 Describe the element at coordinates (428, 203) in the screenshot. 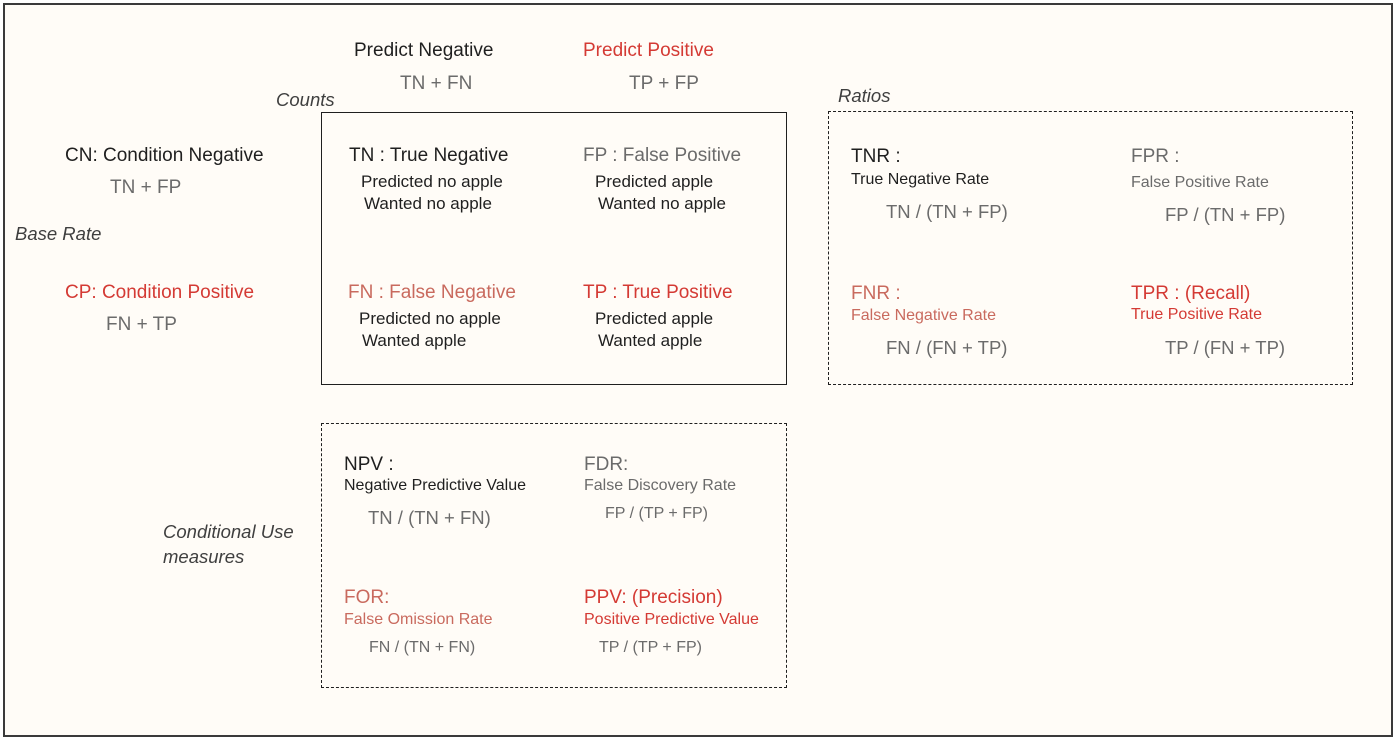

I see `tn-line2: Wanted no apple` at that location.